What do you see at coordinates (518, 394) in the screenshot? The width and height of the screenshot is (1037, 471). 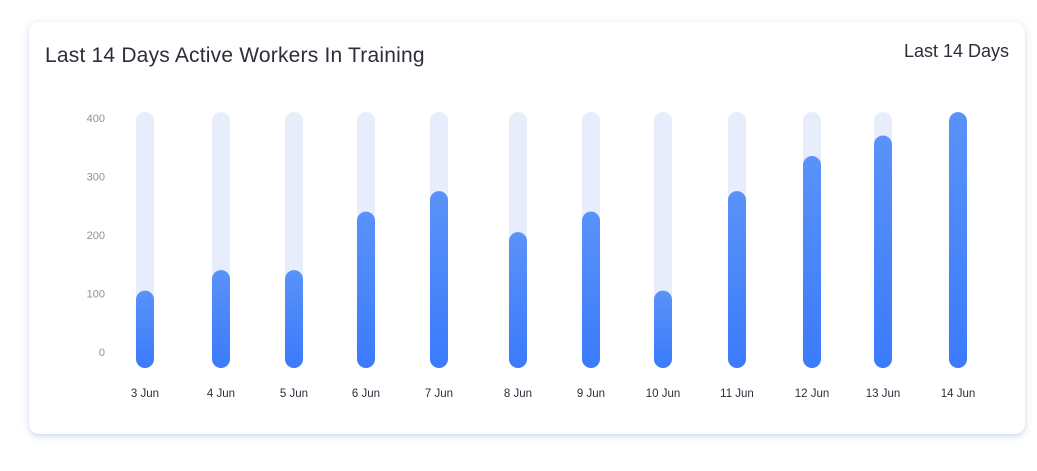 I see `x-tick-label: 8 Jun` at bounding box center [518, 394].